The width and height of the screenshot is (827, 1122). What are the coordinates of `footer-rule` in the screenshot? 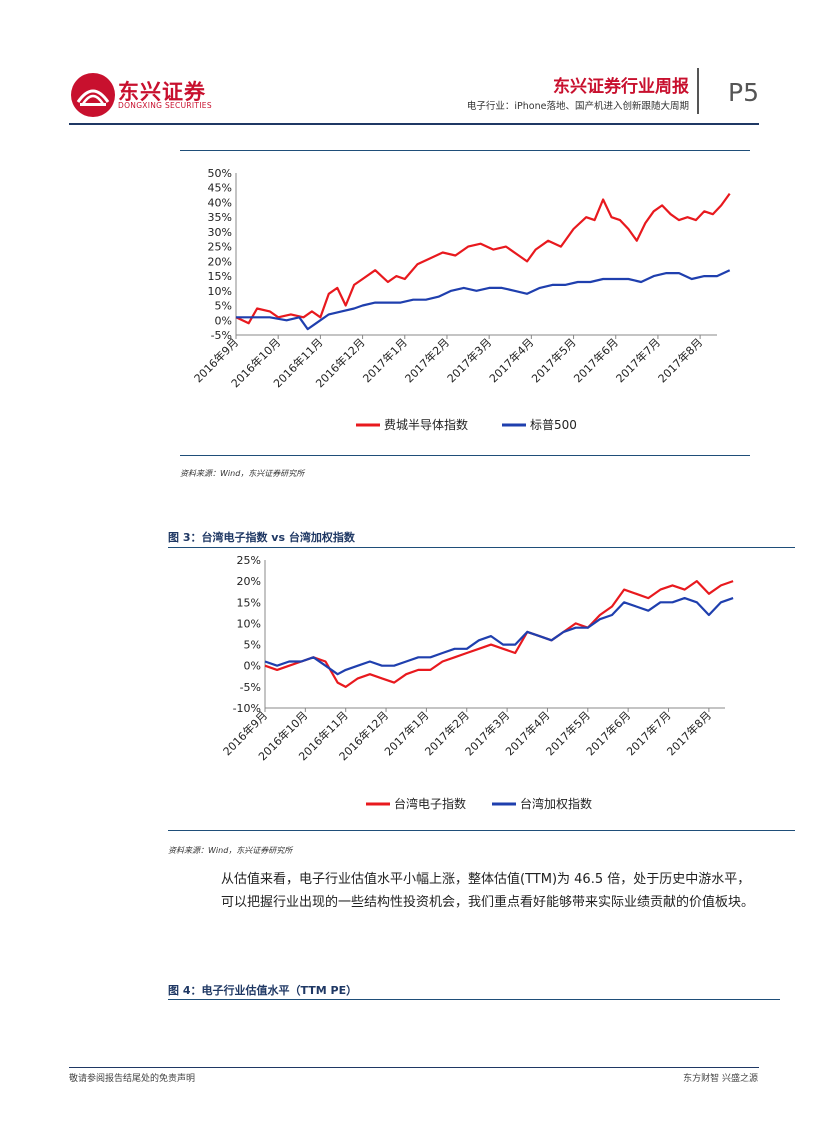 It's located at (414, 1067).